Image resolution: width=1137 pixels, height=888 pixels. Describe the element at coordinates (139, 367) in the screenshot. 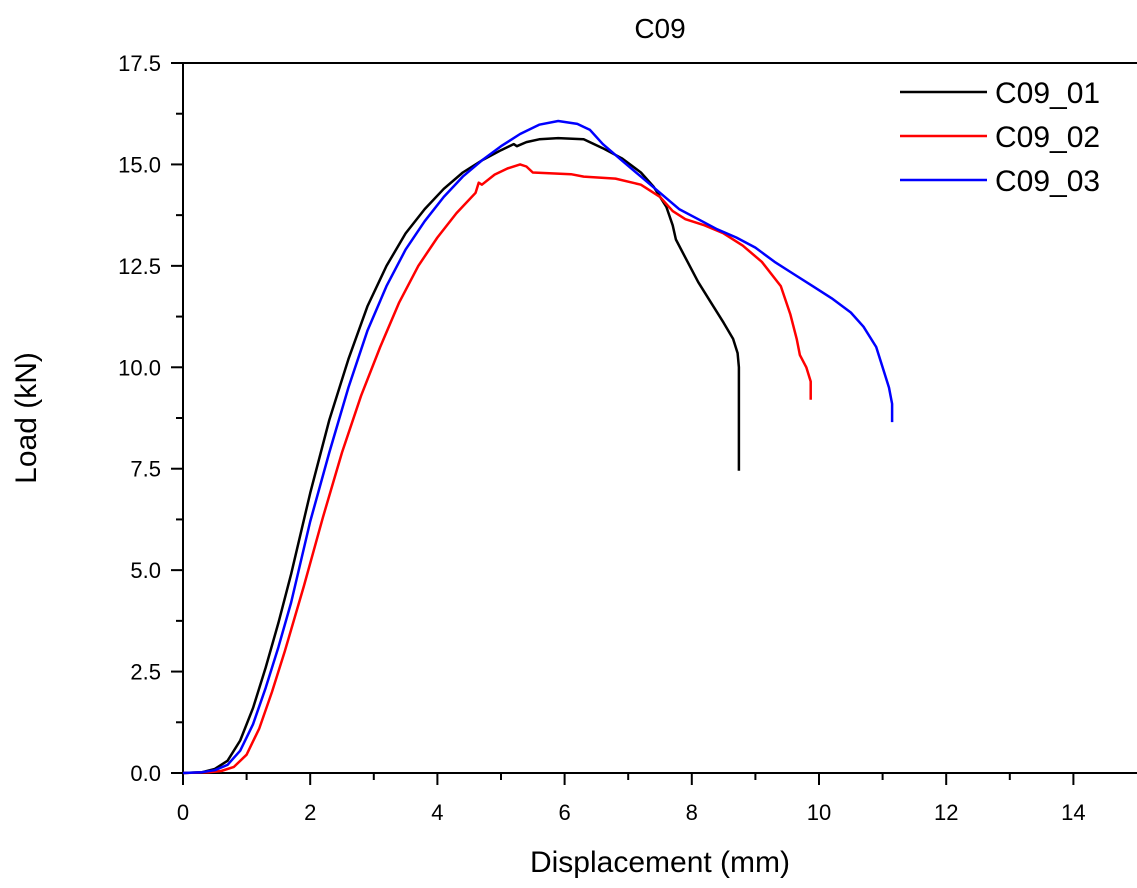

I see `y-tick-label: 10.0` at that location.